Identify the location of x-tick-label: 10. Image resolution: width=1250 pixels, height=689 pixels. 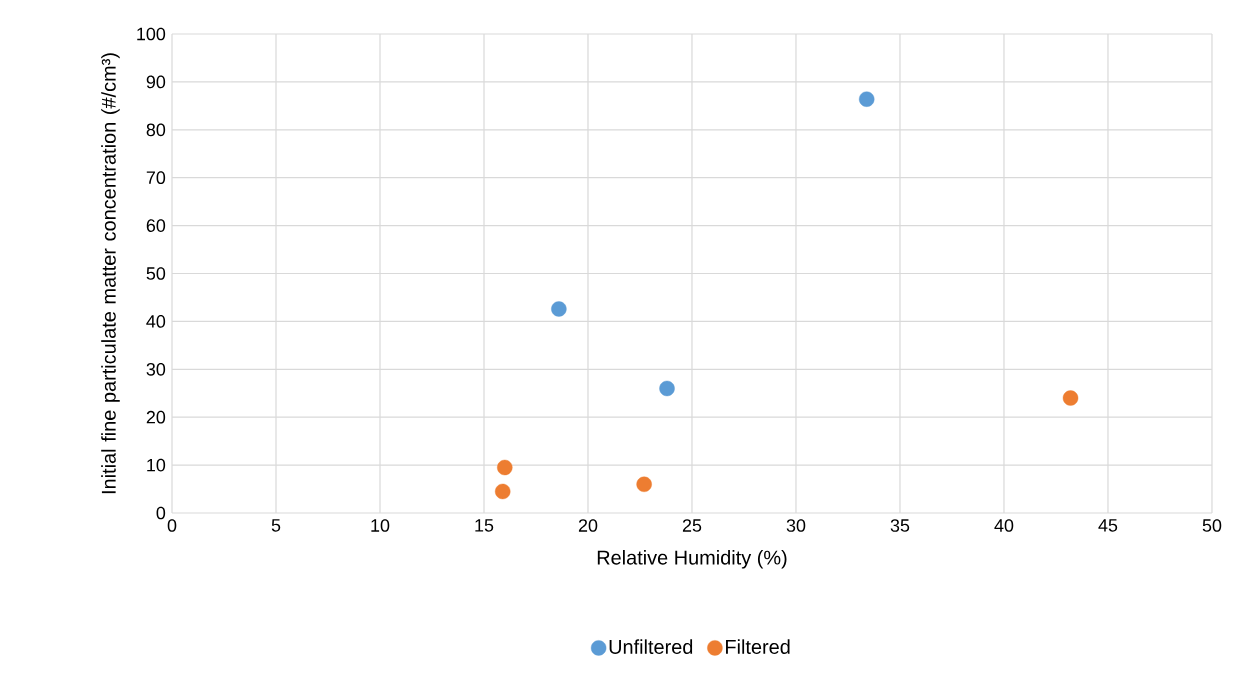
(380, 525).